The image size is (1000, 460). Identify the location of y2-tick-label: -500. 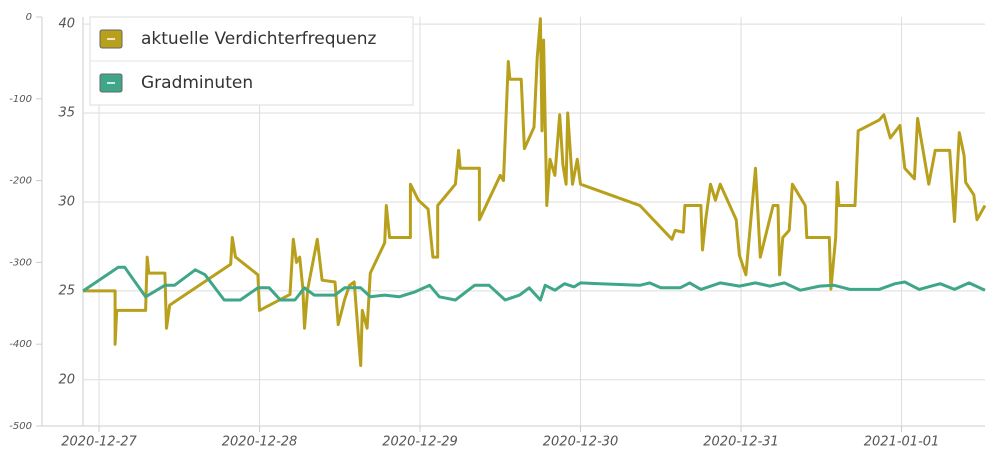
(20, 426).